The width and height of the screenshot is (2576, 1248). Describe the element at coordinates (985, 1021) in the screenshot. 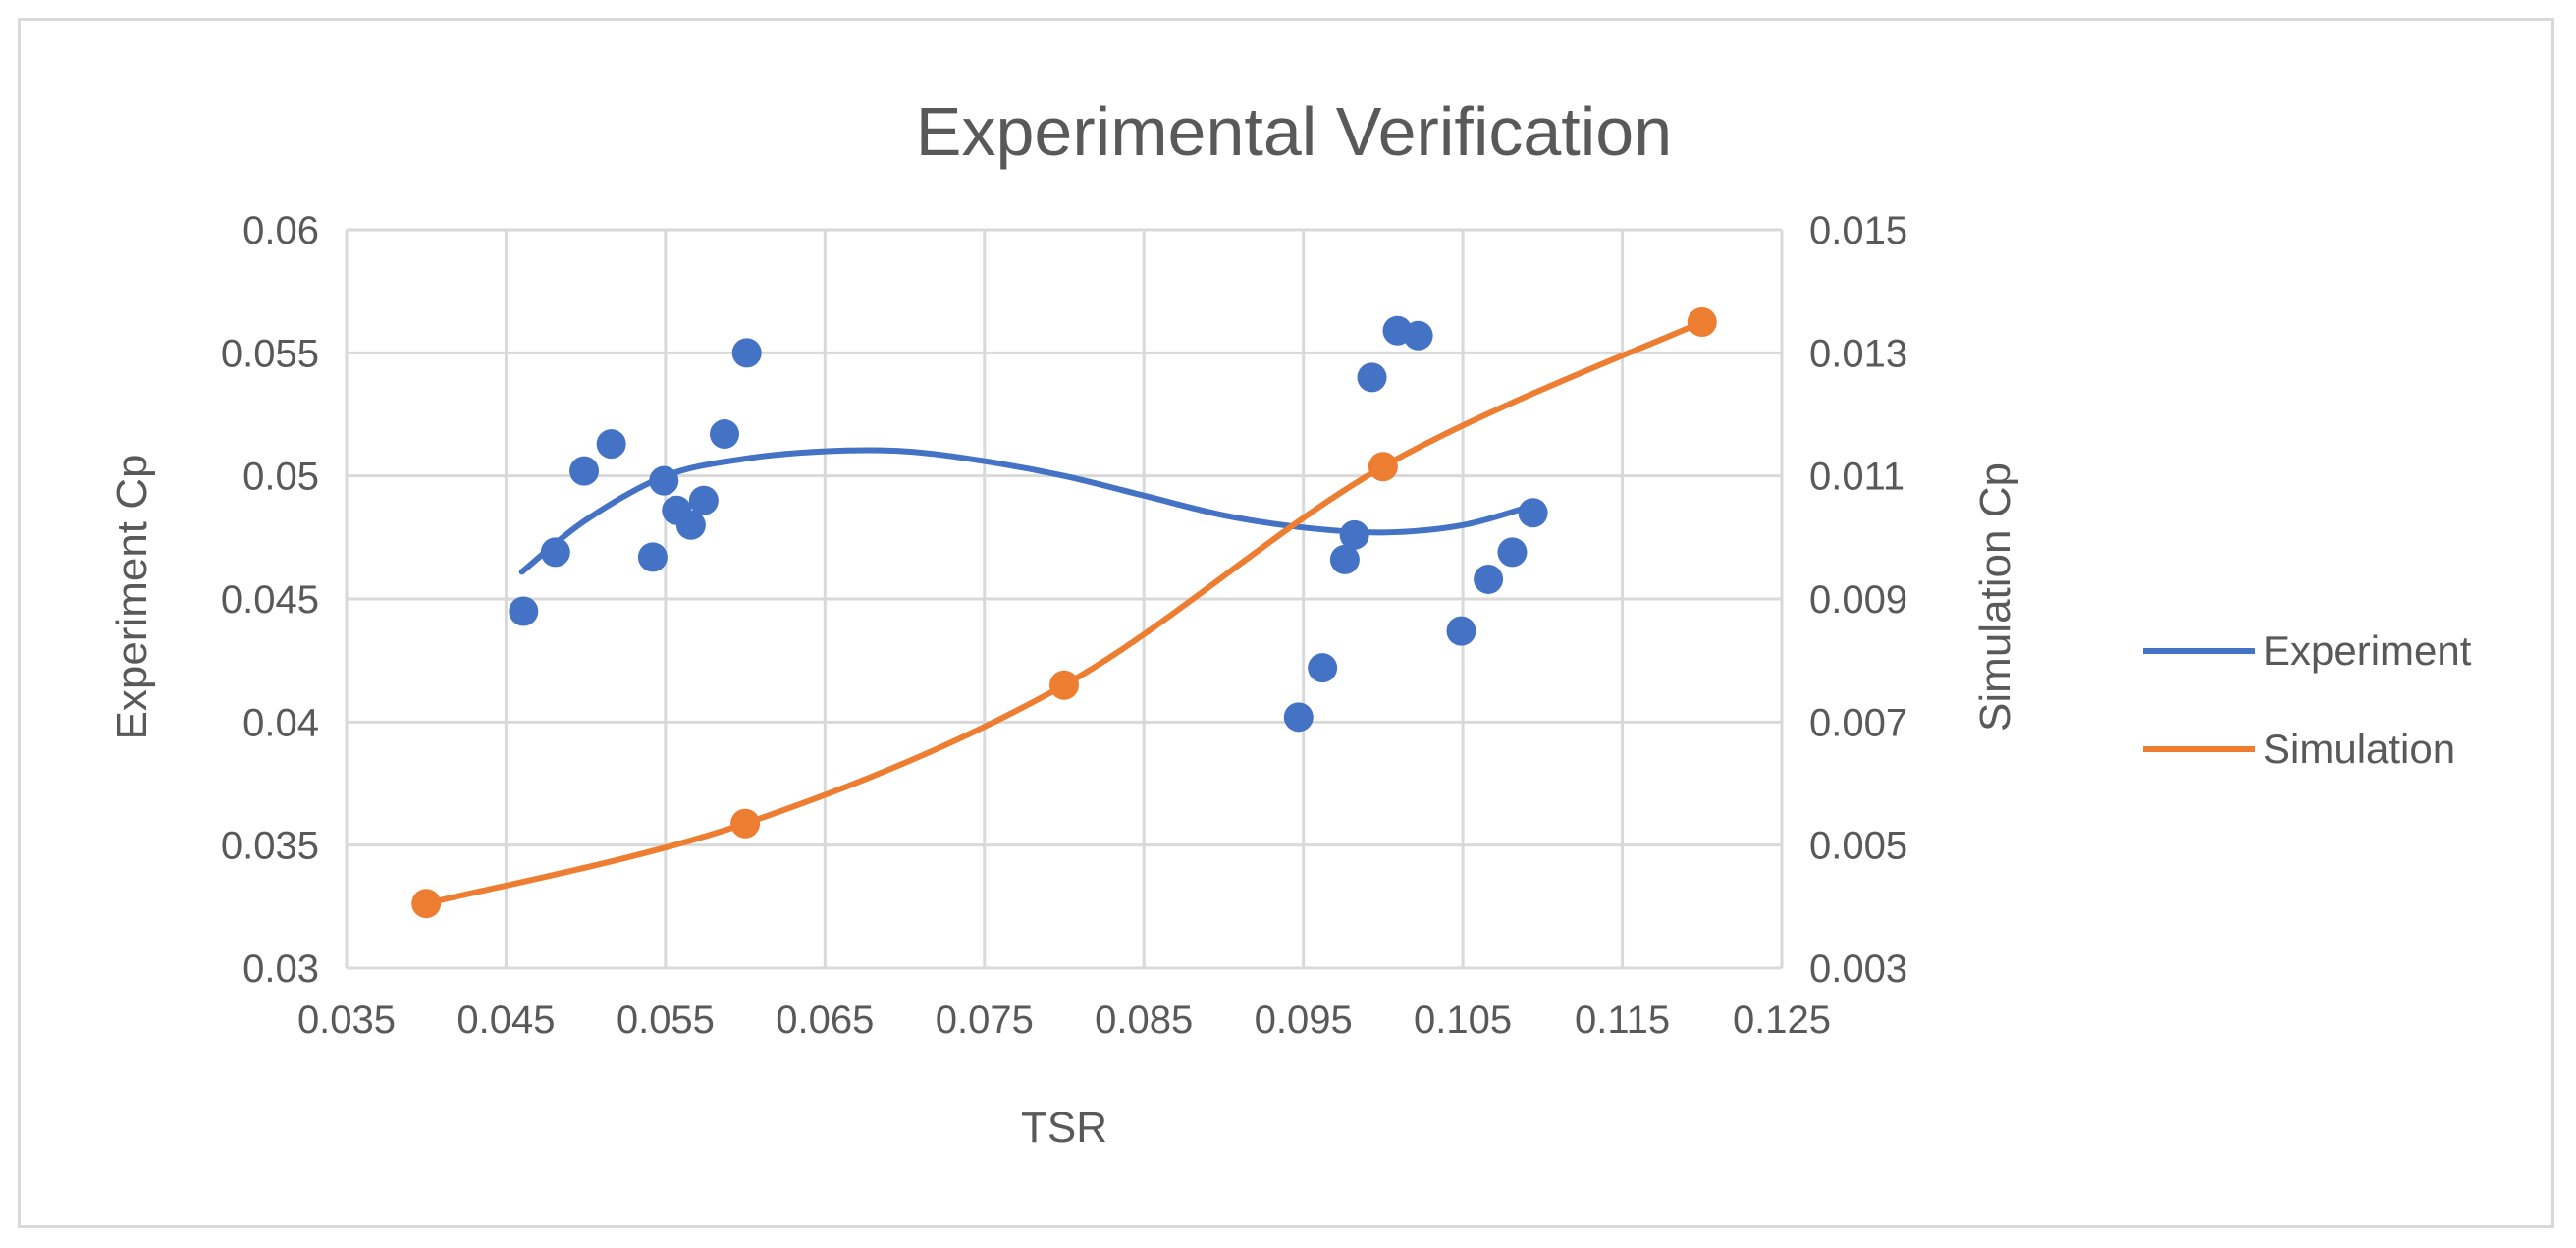

I see `x-tick-label: 0.075` at that location.